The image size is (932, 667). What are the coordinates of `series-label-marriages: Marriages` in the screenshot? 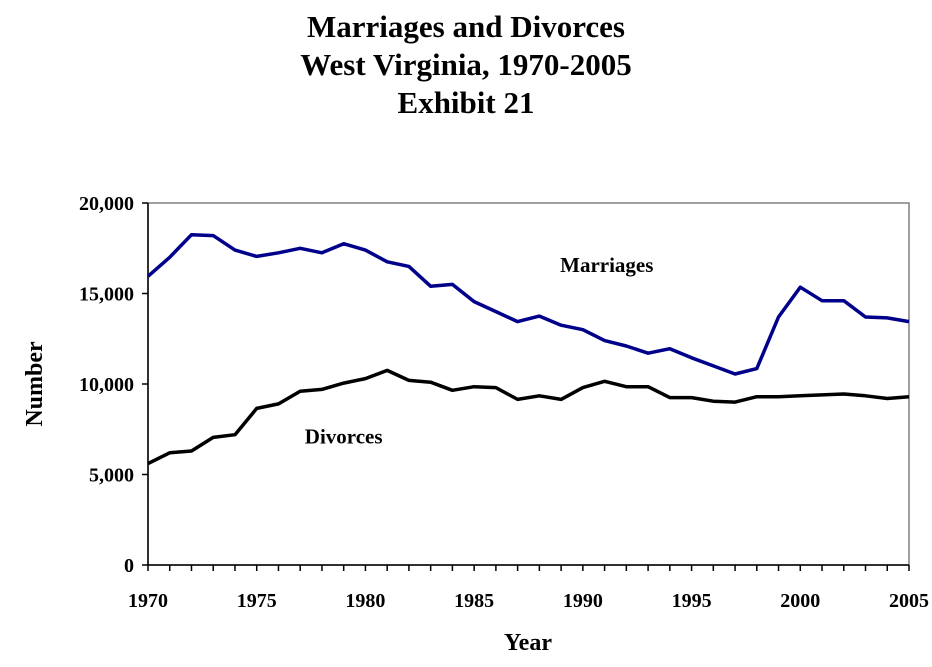 It's located at (606, 265).